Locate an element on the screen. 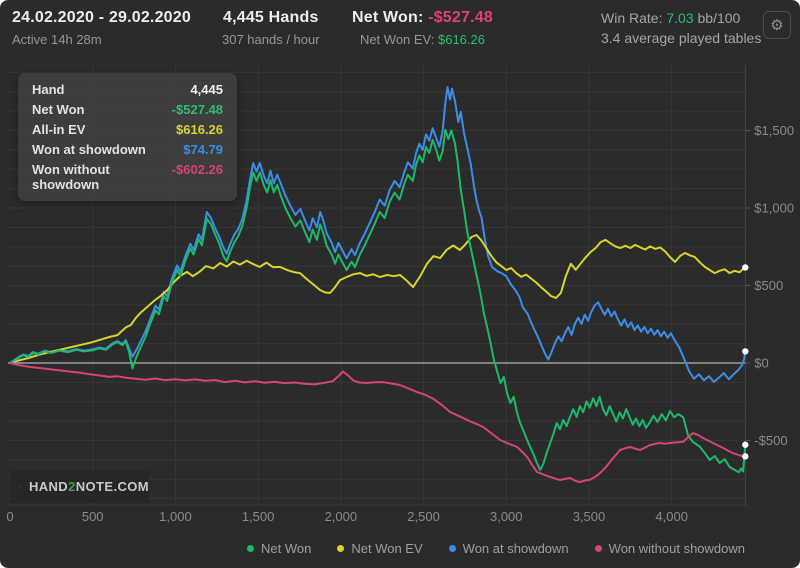  y-tick-label: $1,500 is located at coordinates (774, 130).